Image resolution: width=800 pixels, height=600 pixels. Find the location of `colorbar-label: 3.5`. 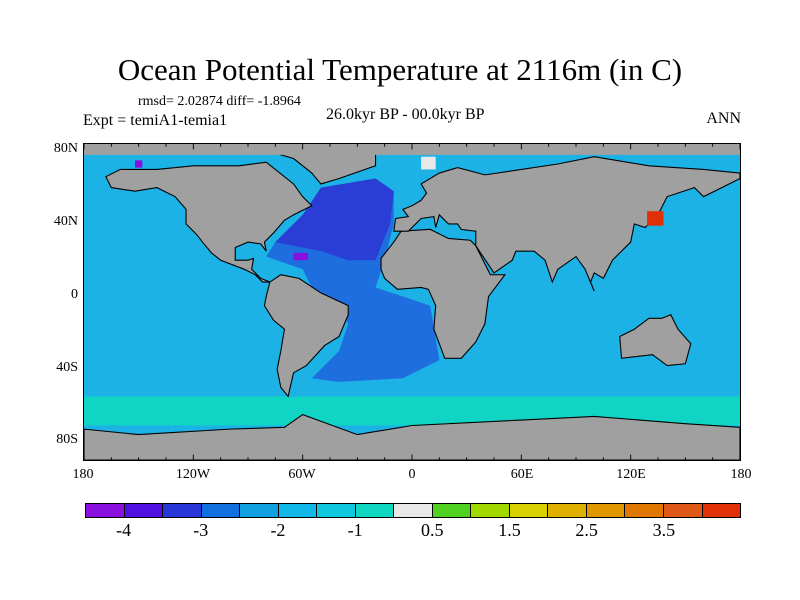

colorbar-label: 3.5 is located at coordinates (664, 530).